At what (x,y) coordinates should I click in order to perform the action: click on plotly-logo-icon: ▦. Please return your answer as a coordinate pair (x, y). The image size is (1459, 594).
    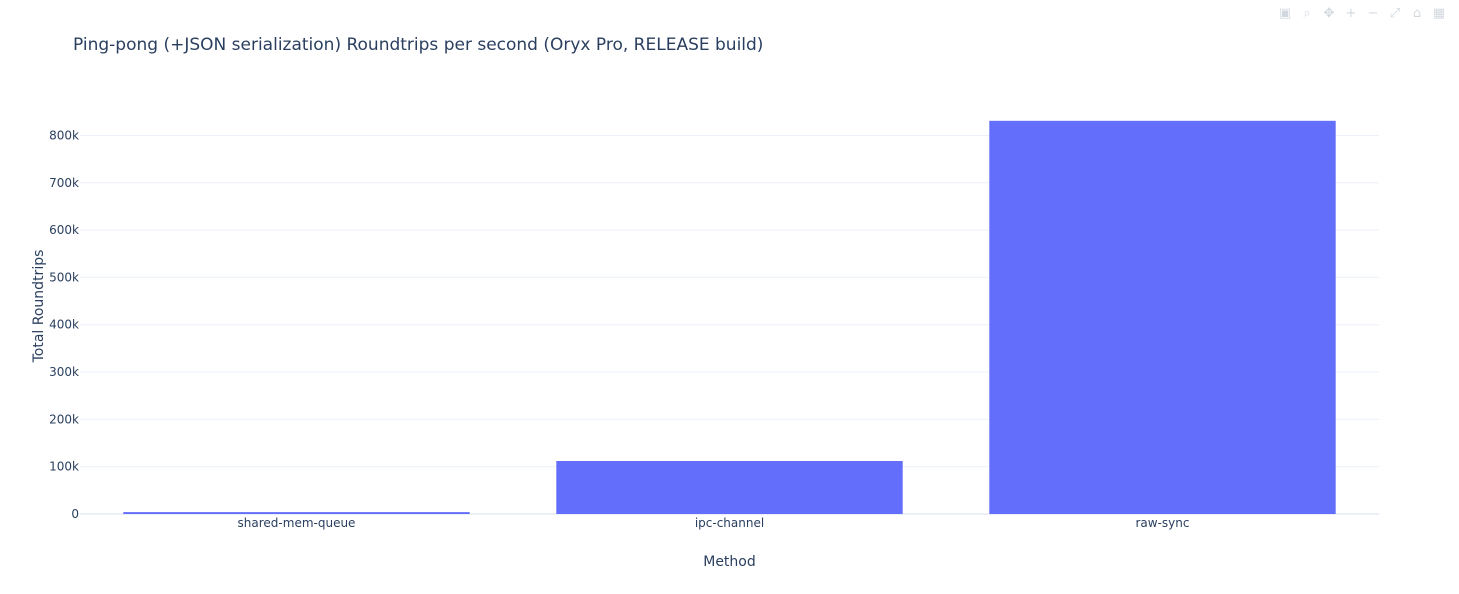
    Looking at the image, I should click on (1439, 13).